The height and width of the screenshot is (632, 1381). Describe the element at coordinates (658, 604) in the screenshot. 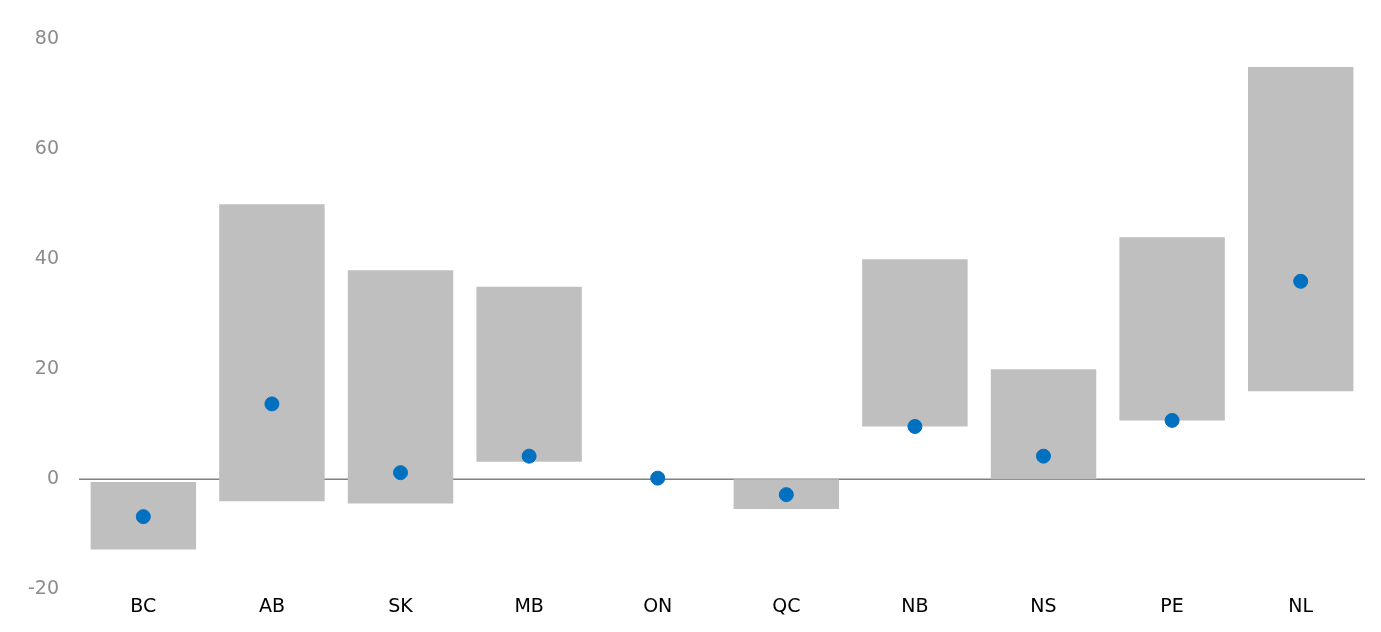

I see `x-tick-label: ON` at that location.